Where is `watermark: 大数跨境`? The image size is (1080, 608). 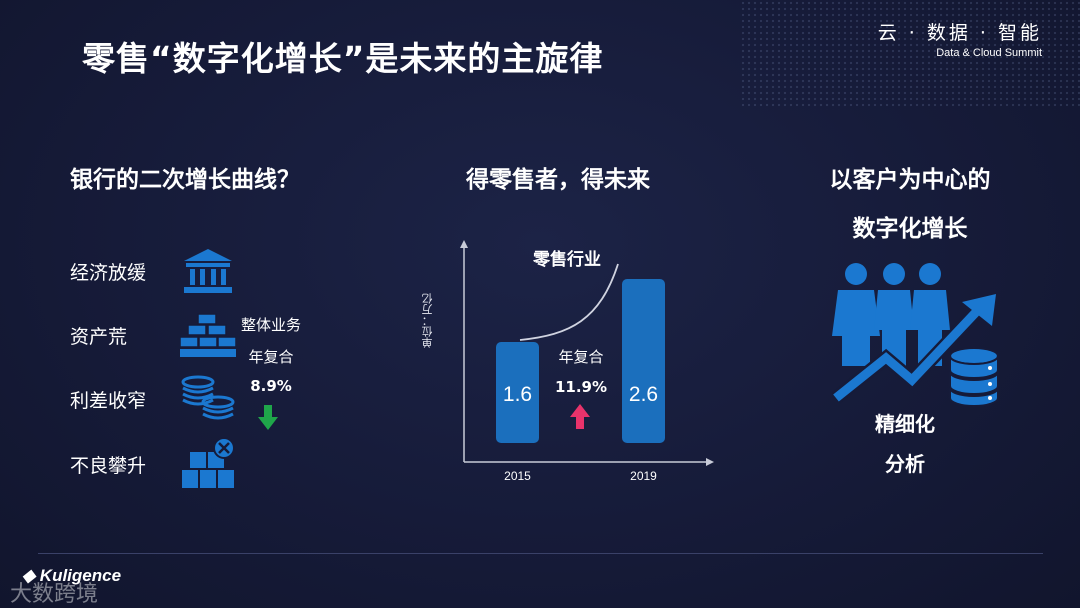 watermark: 大数跨境 is located at coordinates (54, 594).